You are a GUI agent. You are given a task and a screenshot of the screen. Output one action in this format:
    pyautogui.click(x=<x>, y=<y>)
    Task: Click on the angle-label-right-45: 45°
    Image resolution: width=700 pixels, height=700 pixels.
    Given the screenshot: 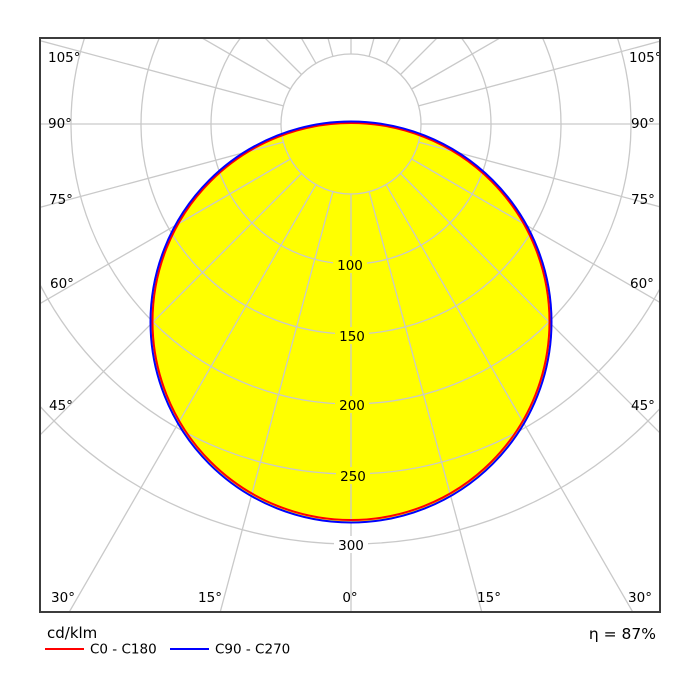 What is the action you would take?
    pyautogui.click(x=643, y=406)
    